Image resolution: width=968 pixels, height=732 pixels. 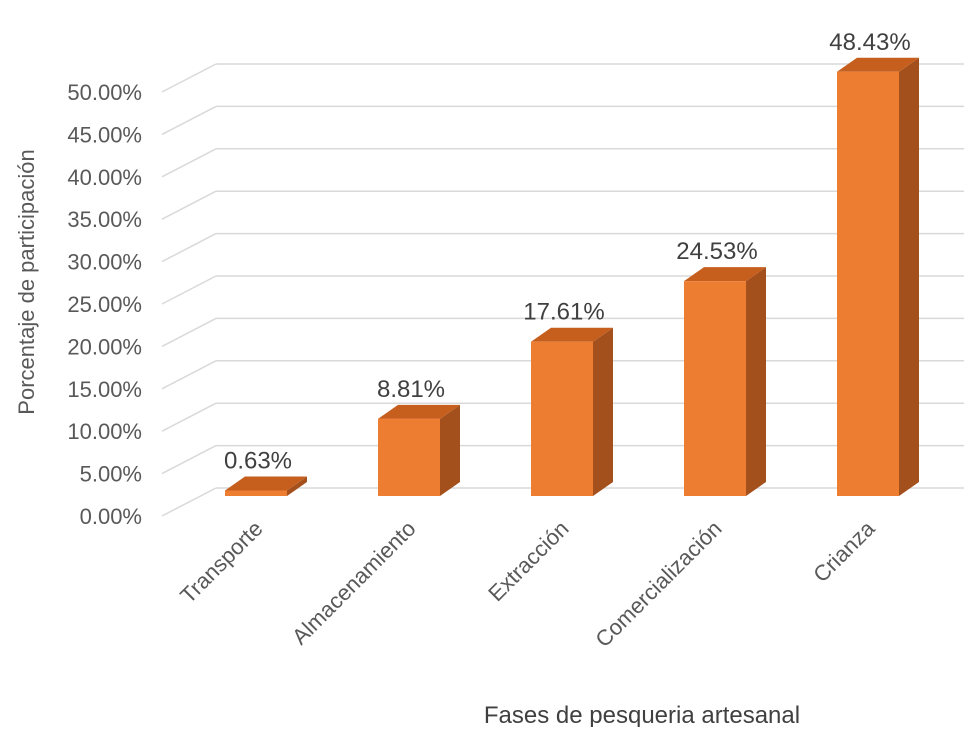 What do you see at coordinates (528, 561) in the screenshot?
I see `x-tick-label: Extracción` at bounding box center [528, 561].